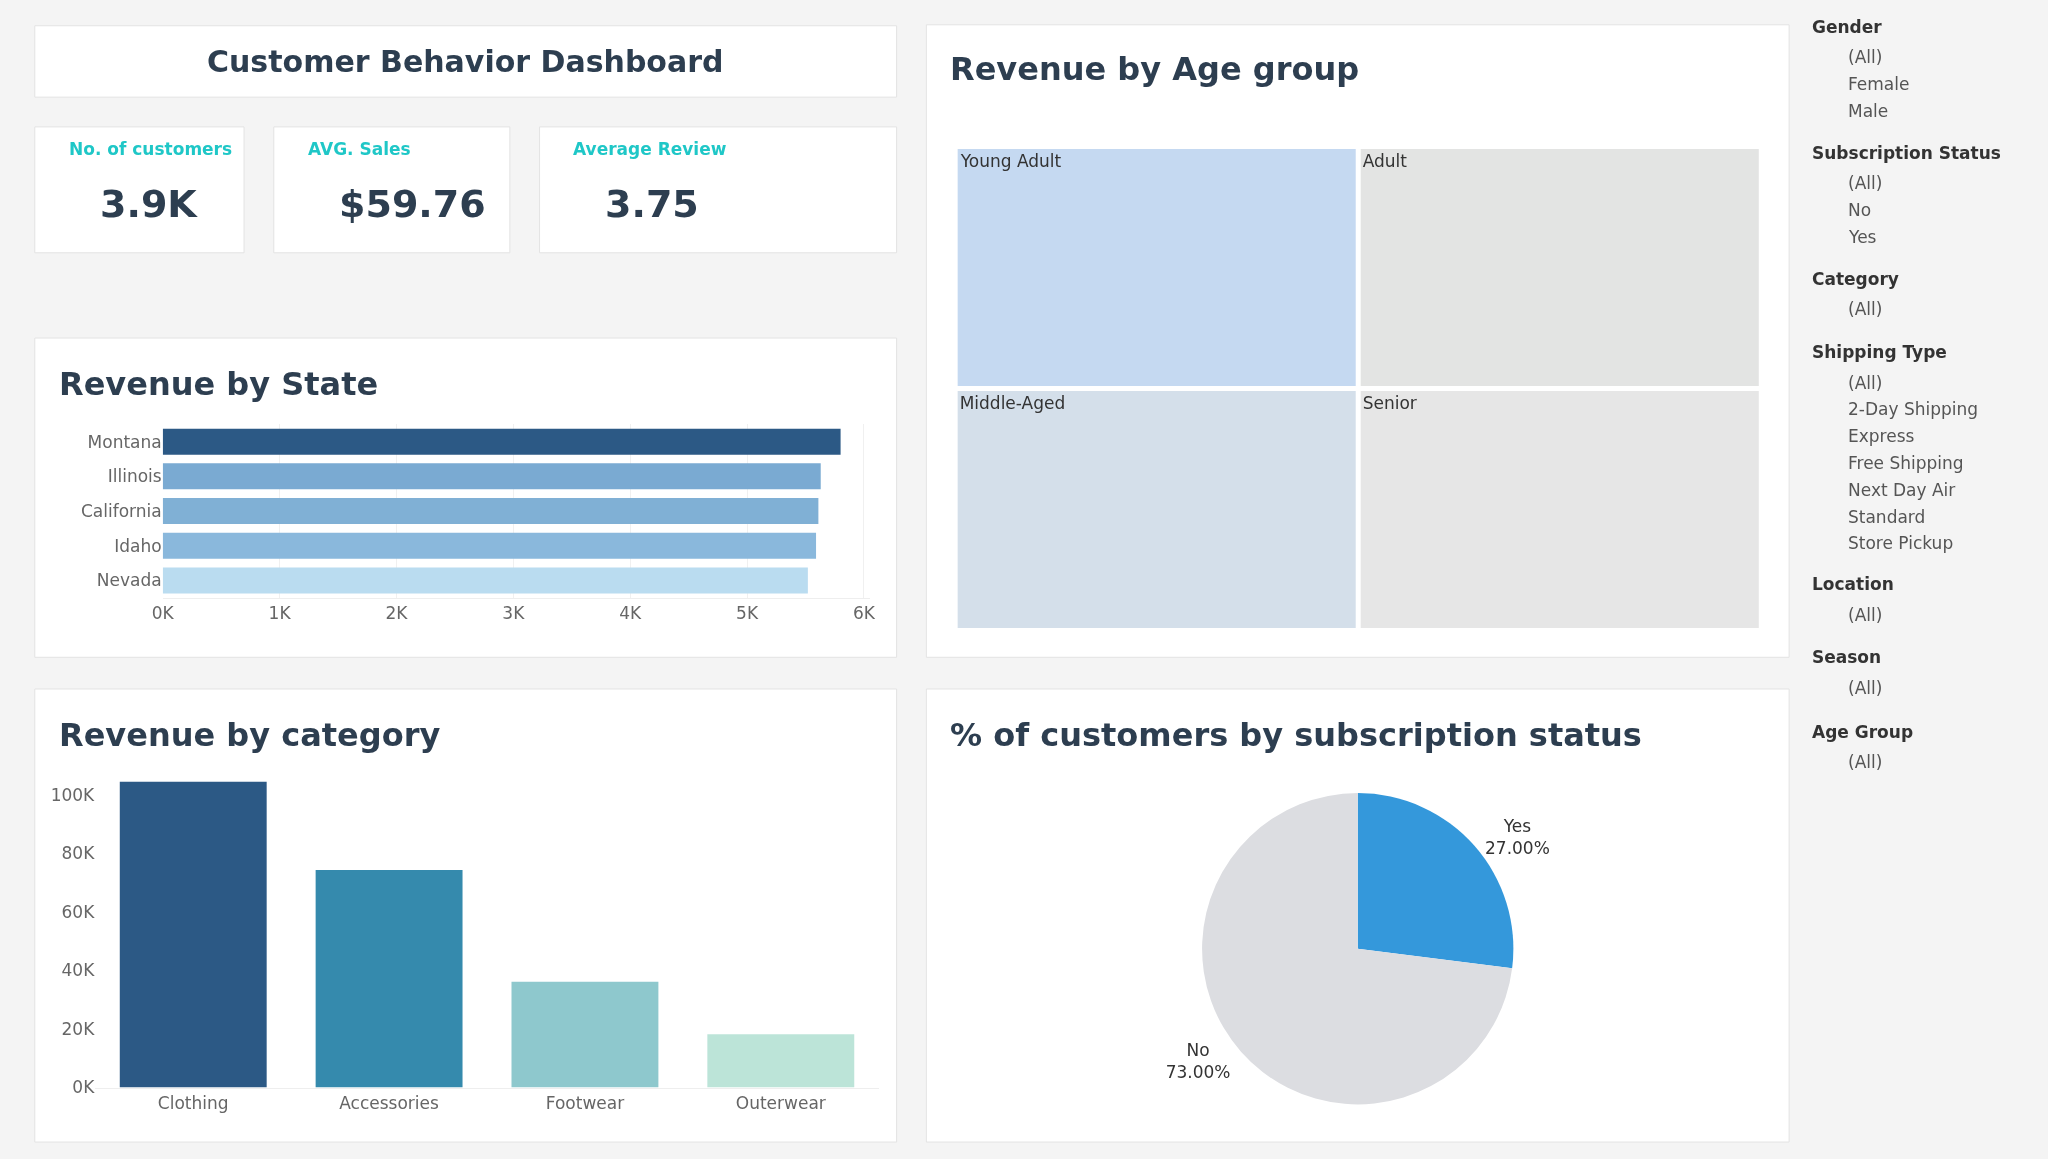 The height and width of the screenshot is (1159, 2048). What do you see at coordinates (1855, 279) in the screenshot?
I see `text: Category` at bounding box center [1855, 279].